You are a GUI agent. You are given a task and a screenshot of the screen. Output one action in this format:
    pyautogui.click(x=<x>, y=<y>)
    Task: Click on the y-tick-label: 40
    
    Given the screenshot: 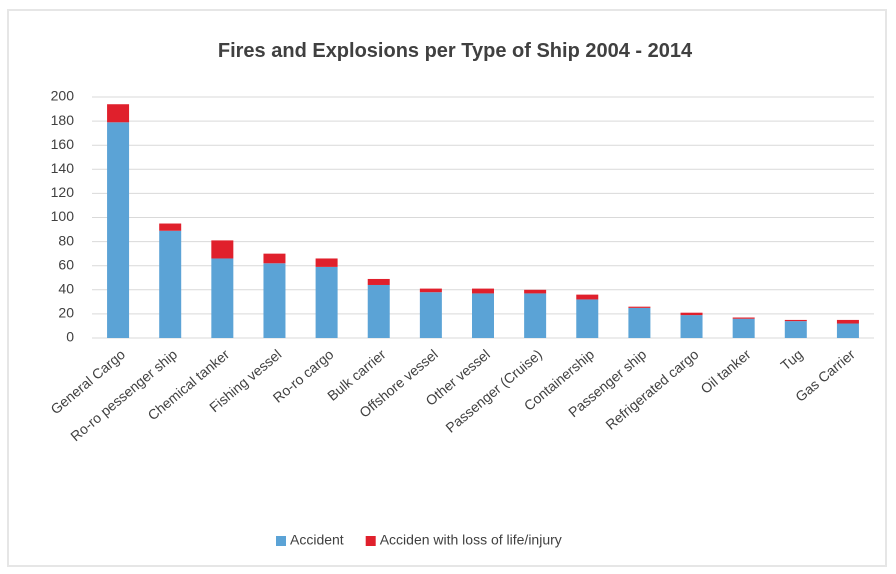 What is the action you would take?
    pyautogui.click(x=66, y=289)
    